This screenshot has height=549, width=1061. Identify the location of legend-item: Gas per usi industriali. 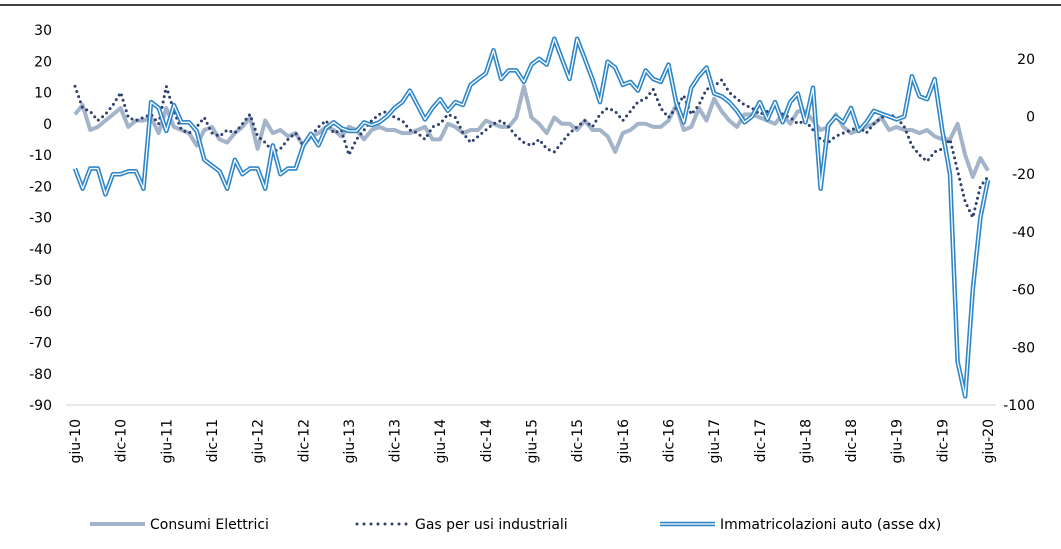
(461, 525).